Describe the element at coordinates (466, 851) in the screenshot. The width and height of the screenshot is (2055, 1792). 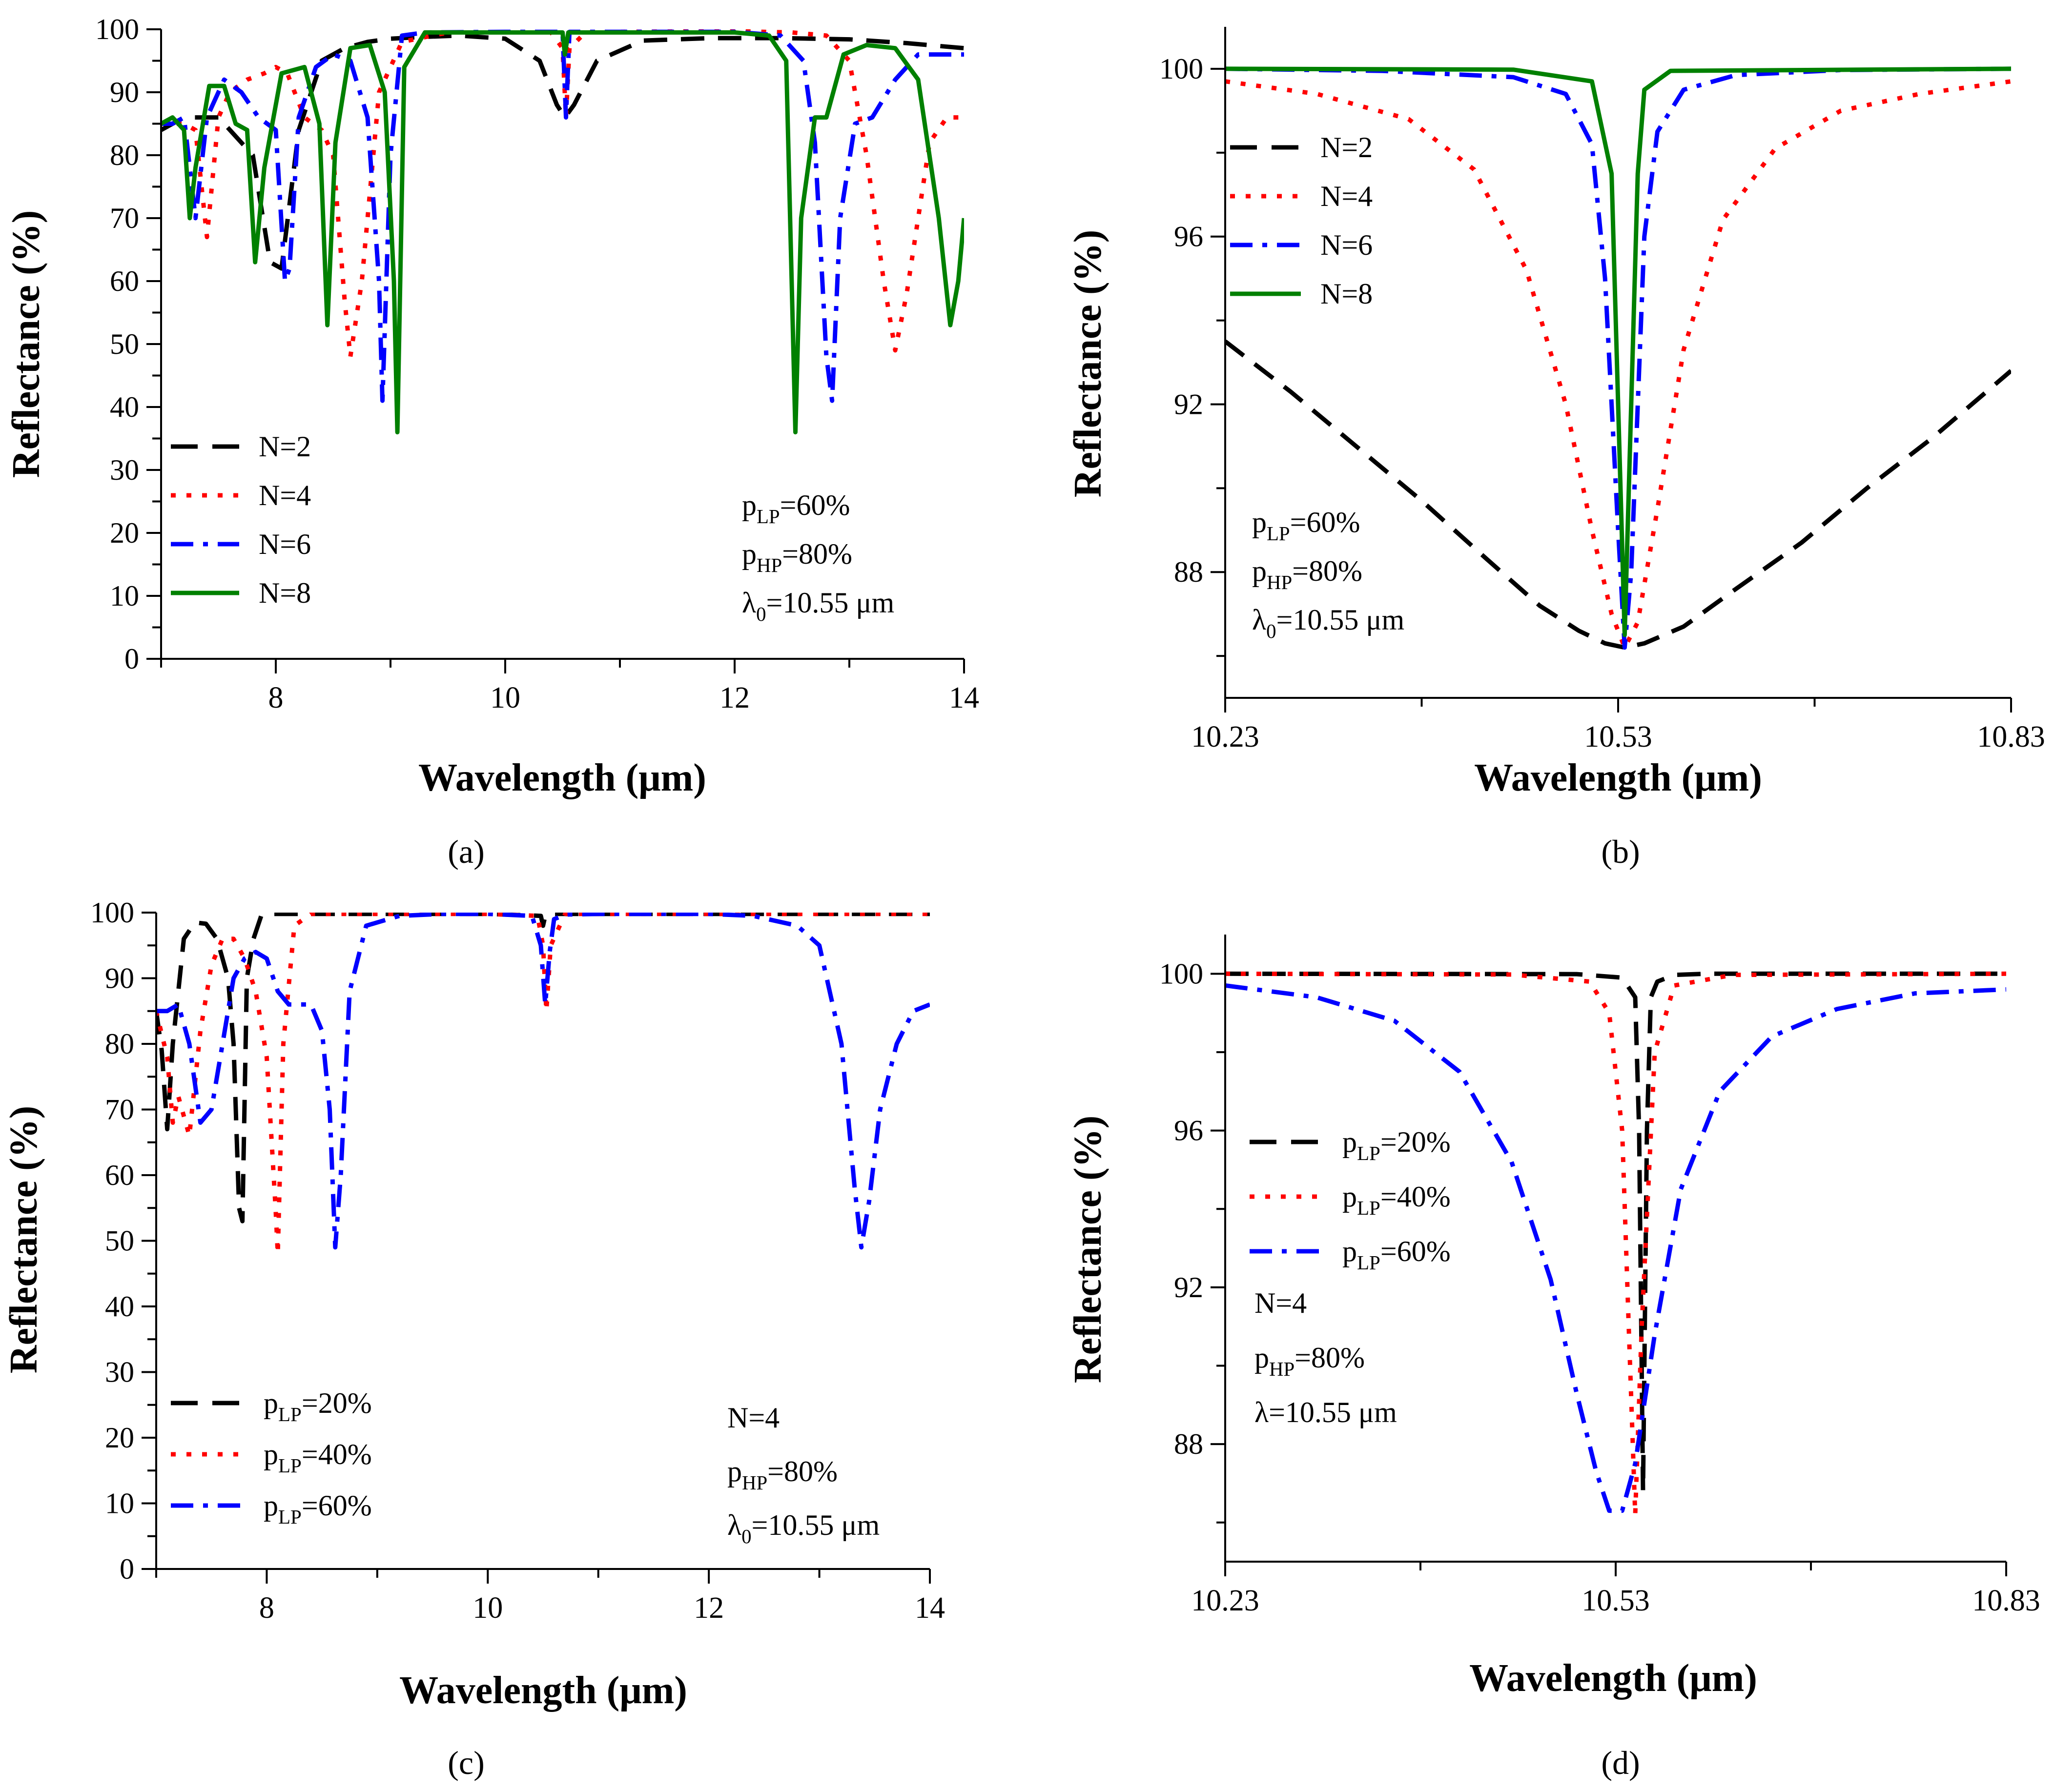
I see `panel-caption: (a)` at that location.